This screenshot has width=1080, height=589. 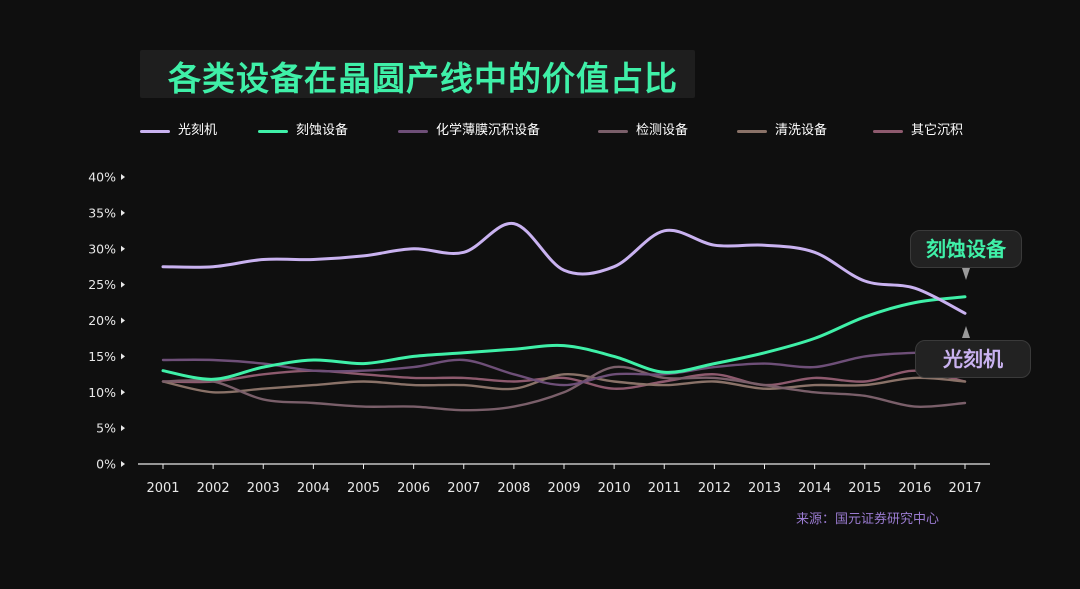 What do you see at coordinates (714, 488) in the screenshot?
I see `x-tick-label: 2012` at bounding box center [714, 488].